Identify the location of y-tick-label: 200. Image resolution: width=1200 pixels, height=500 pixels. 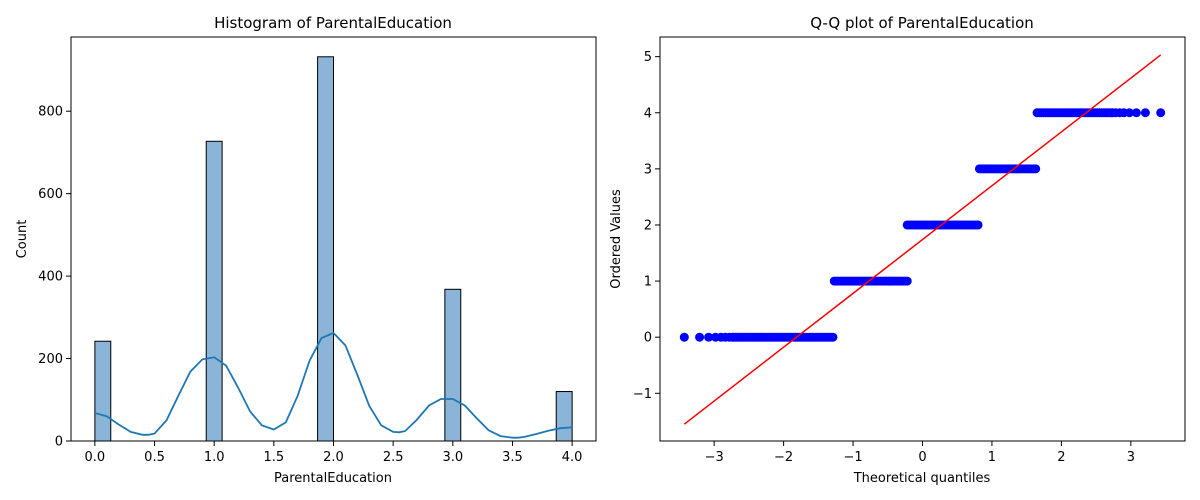
(50, 359).